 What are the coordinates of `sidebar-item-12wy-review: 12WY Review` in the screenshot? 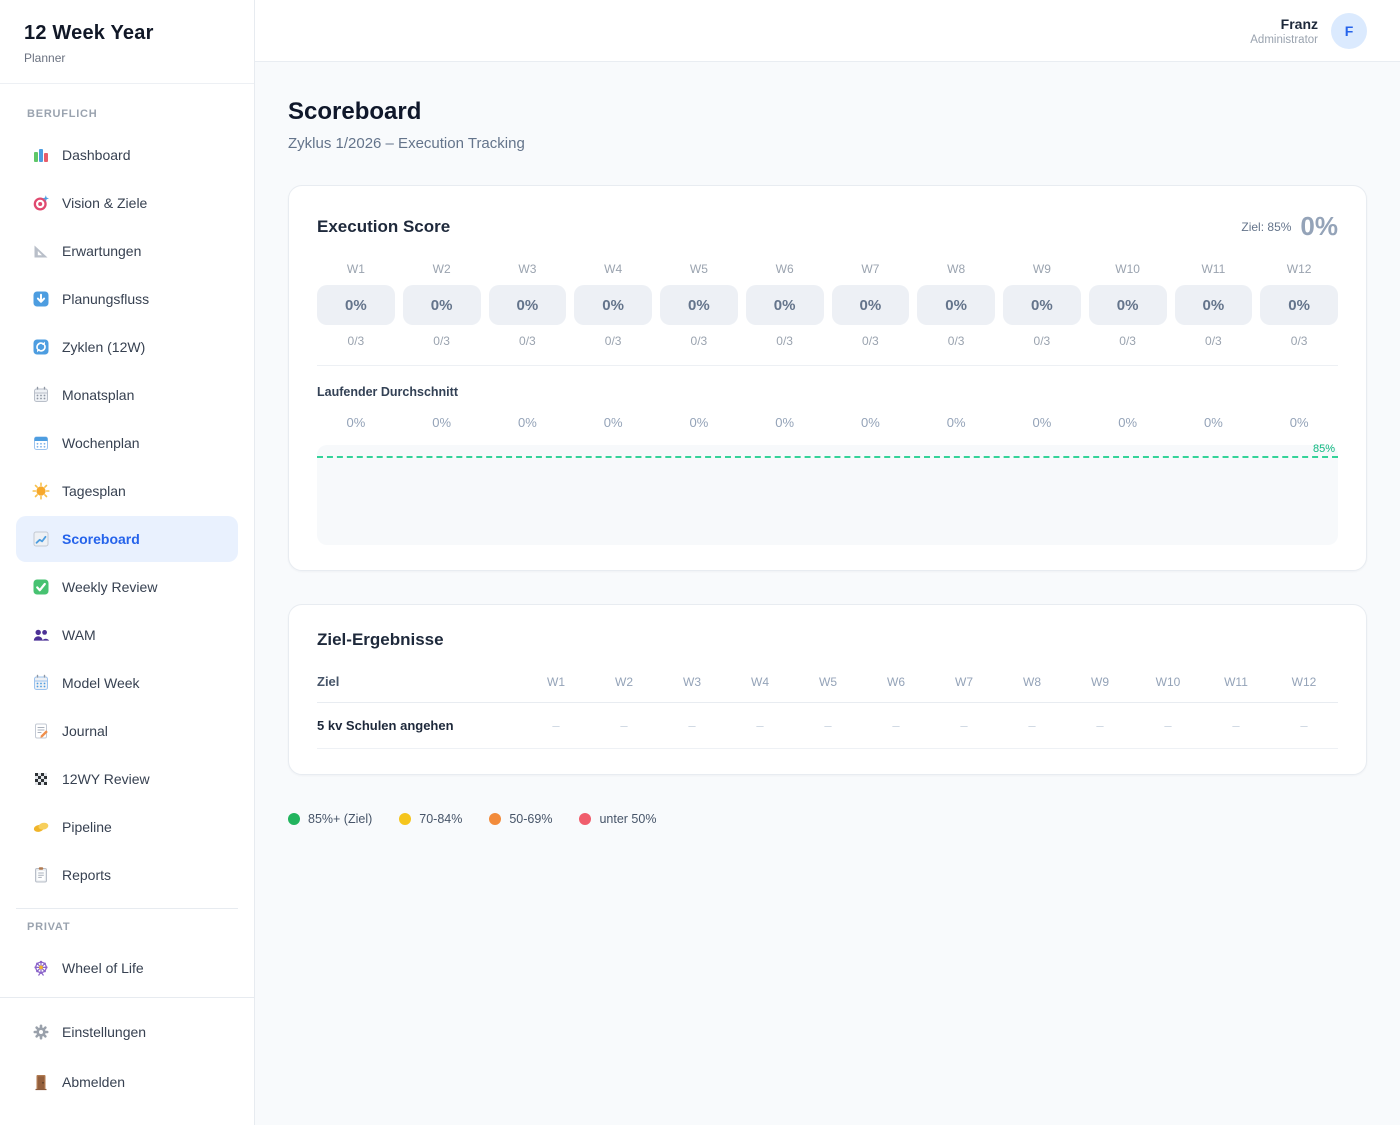 It's located at (127, 779).